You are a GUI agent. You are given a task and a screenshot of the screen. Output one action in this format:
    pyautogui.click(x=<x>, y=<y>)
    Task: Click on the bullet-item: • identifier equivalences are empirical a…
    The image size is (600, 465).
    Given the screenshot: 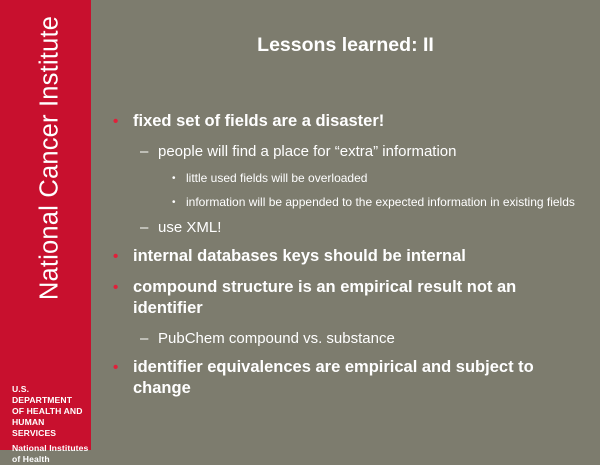 What is the action you would take?
    pyautogui.click(x=346, y=378)
    